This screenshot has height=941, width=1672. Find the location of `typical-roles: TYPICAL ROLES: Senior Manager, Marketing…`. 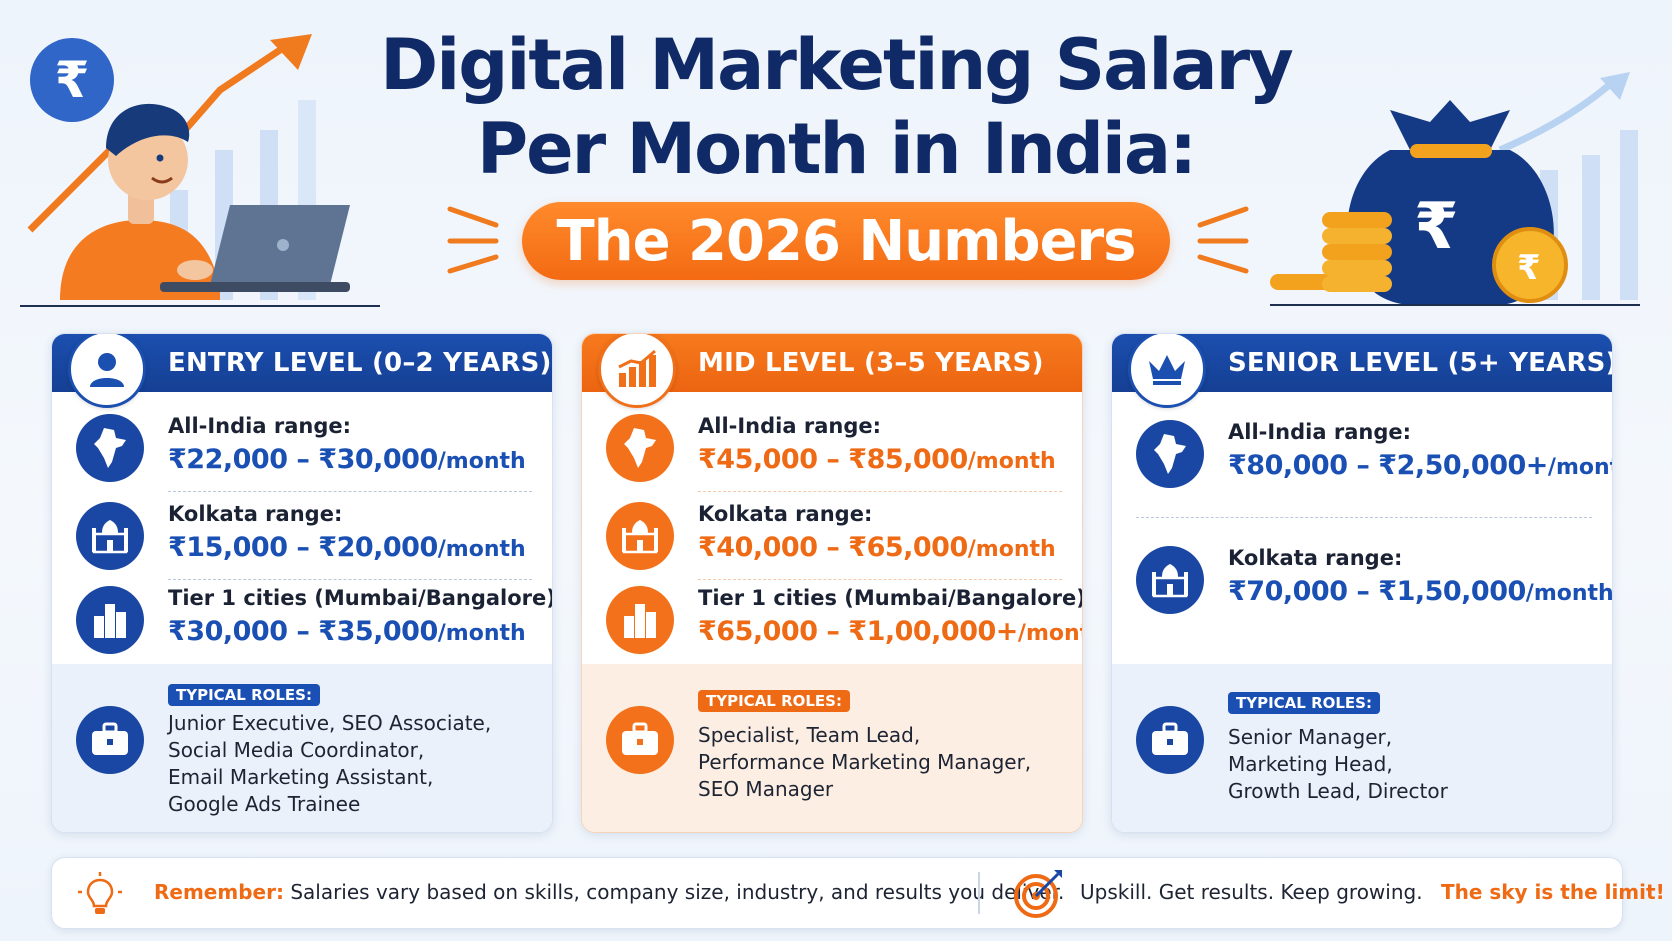

typical-roles: TYPICAL ROLES: Senior Manager, Marketing… is located at coordinates (1362, 748).